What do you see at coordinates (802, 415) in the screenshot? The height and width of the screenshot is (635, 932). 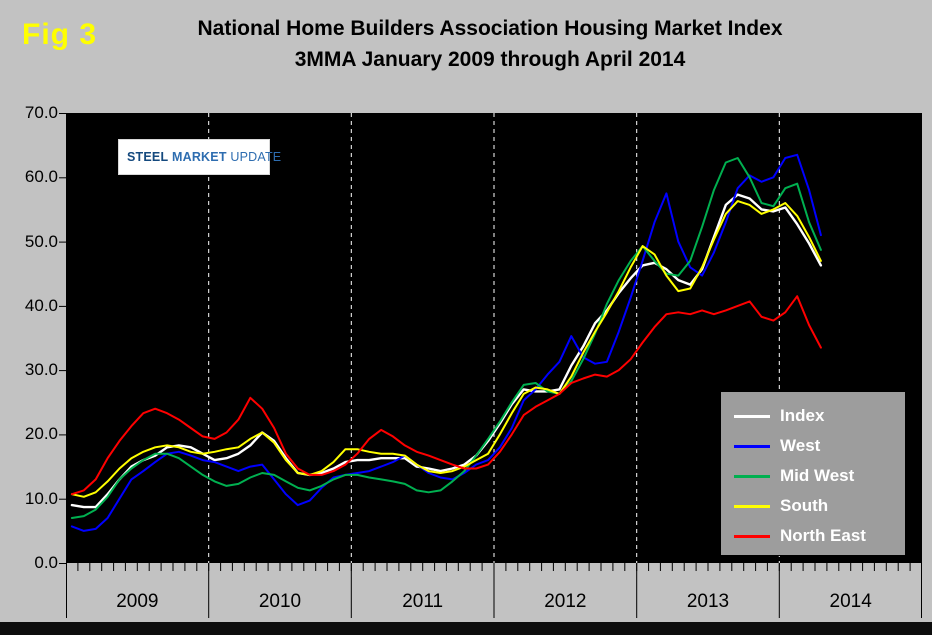 I see `legend-label: Index` at bounding box center [802, 415].